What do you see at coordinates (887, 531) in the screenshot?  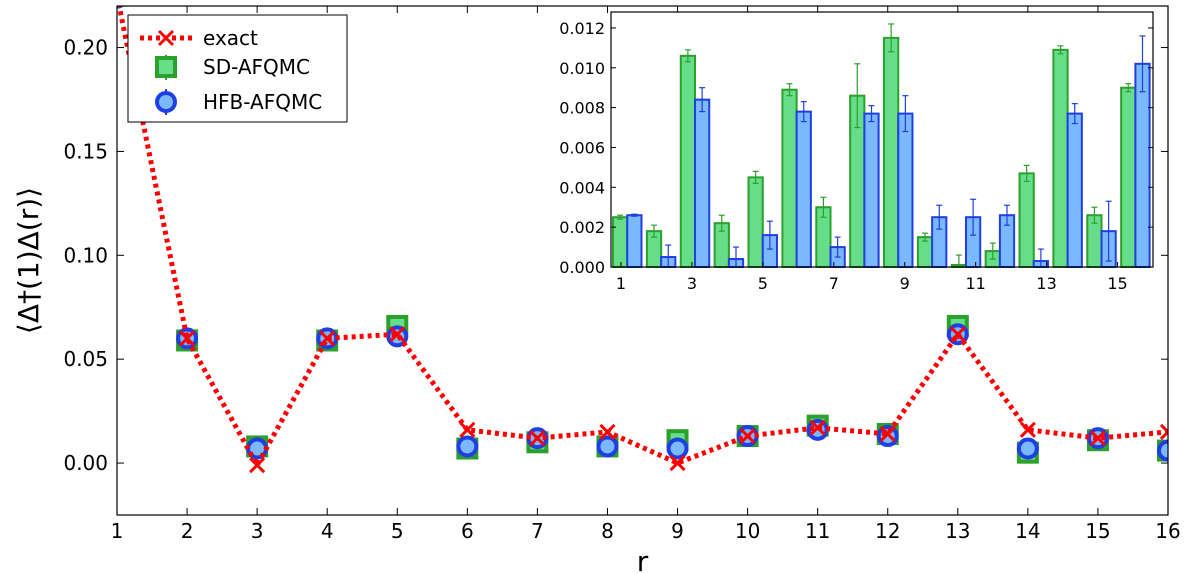 I see `x-tick-label: 12` at bounding box center [887, 531].